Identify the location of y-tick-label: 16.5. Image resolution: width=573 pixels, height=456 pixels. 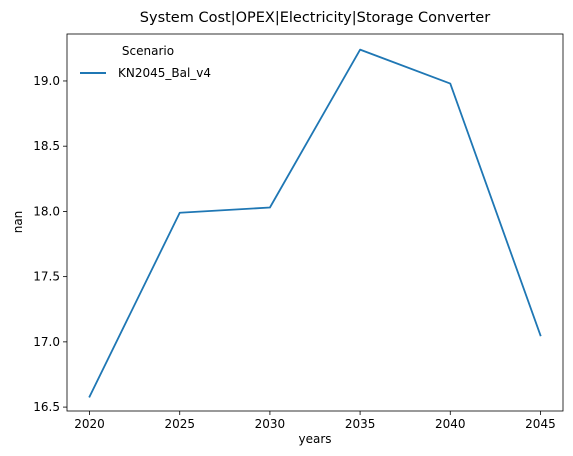
(46, 407).